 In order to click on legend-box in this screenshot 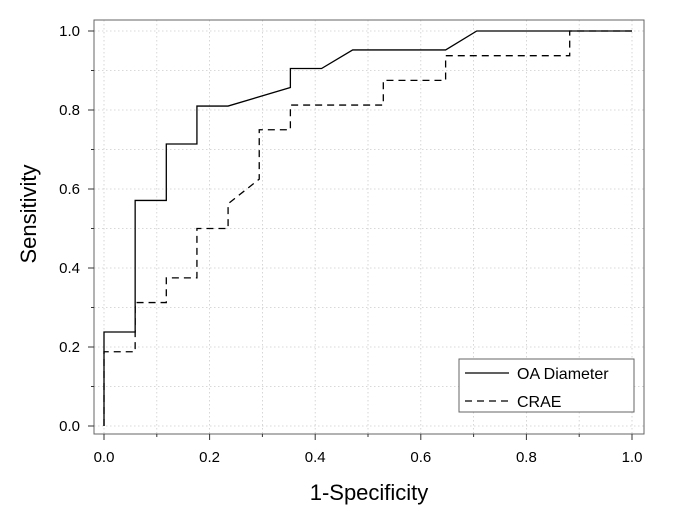, I will do `click(546, 385)`.